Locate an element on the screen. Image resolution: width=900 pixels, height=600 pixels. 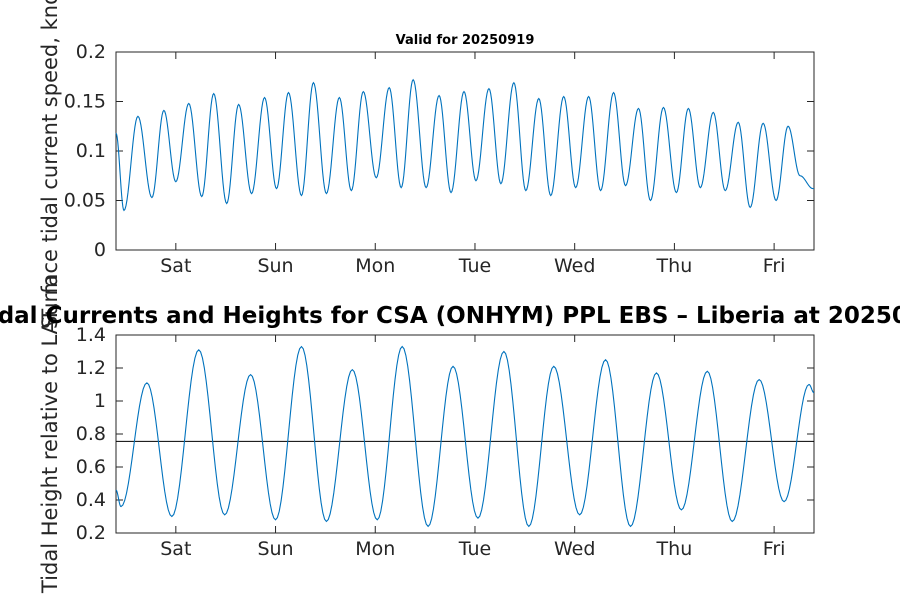
tidal-height-y-tick-label: 0.6 is located at coordinates (91, 467).